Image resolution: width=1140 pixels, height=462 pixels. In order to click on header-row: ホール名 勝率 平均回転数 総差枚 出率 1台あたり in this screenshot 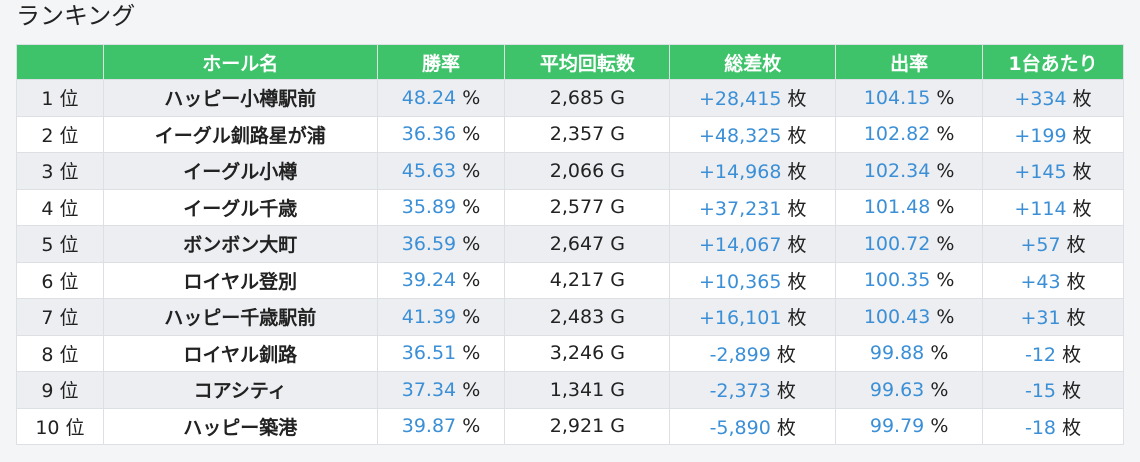, I will do `click(570, 62)`.